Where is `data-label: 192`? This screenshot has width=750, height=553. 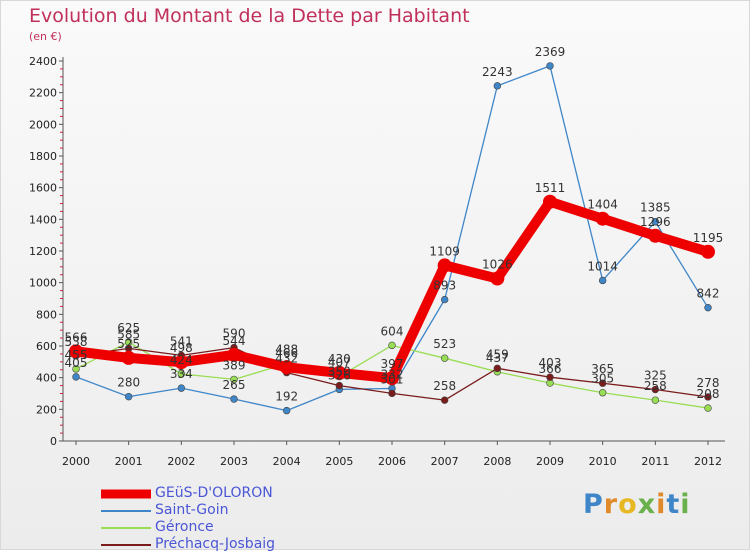
data-label: 192 is located at coordinates (286, 397).